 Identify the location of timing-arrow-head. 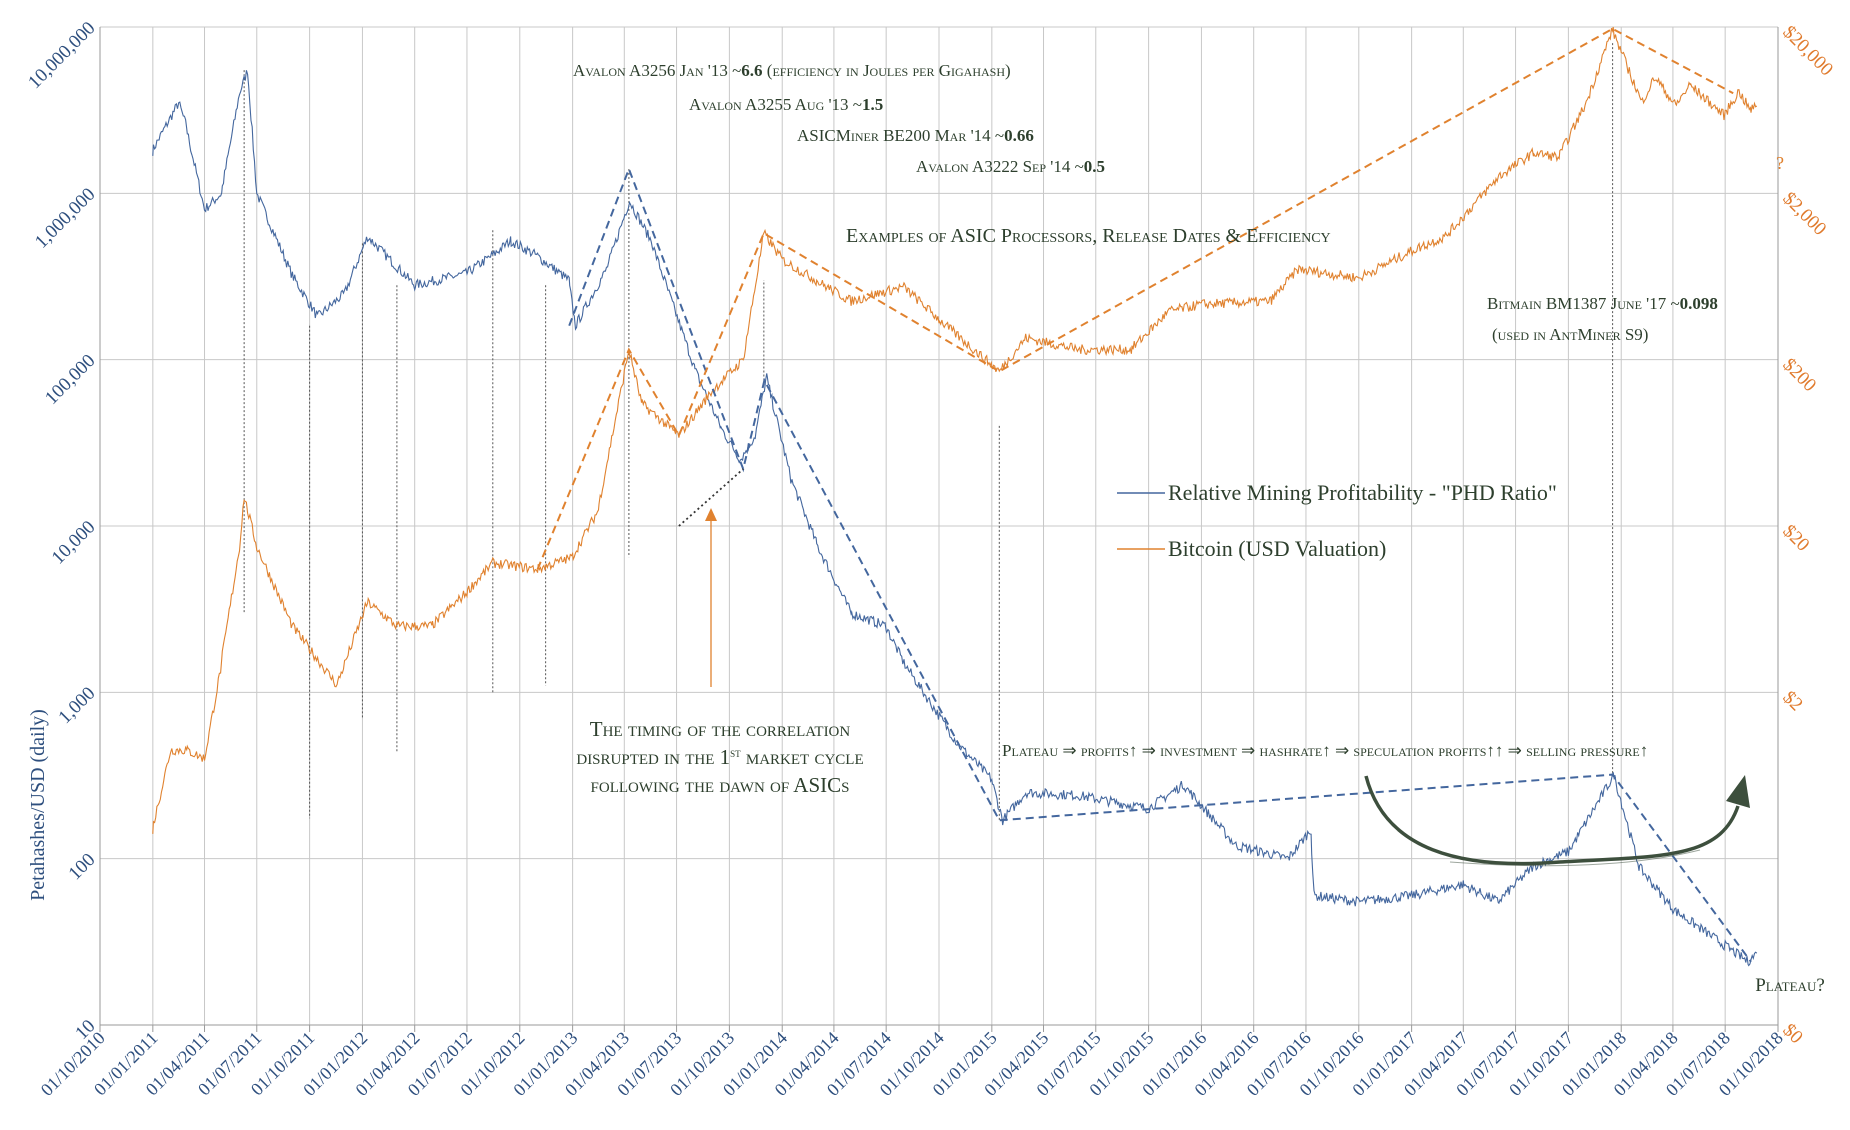
(711, 514).